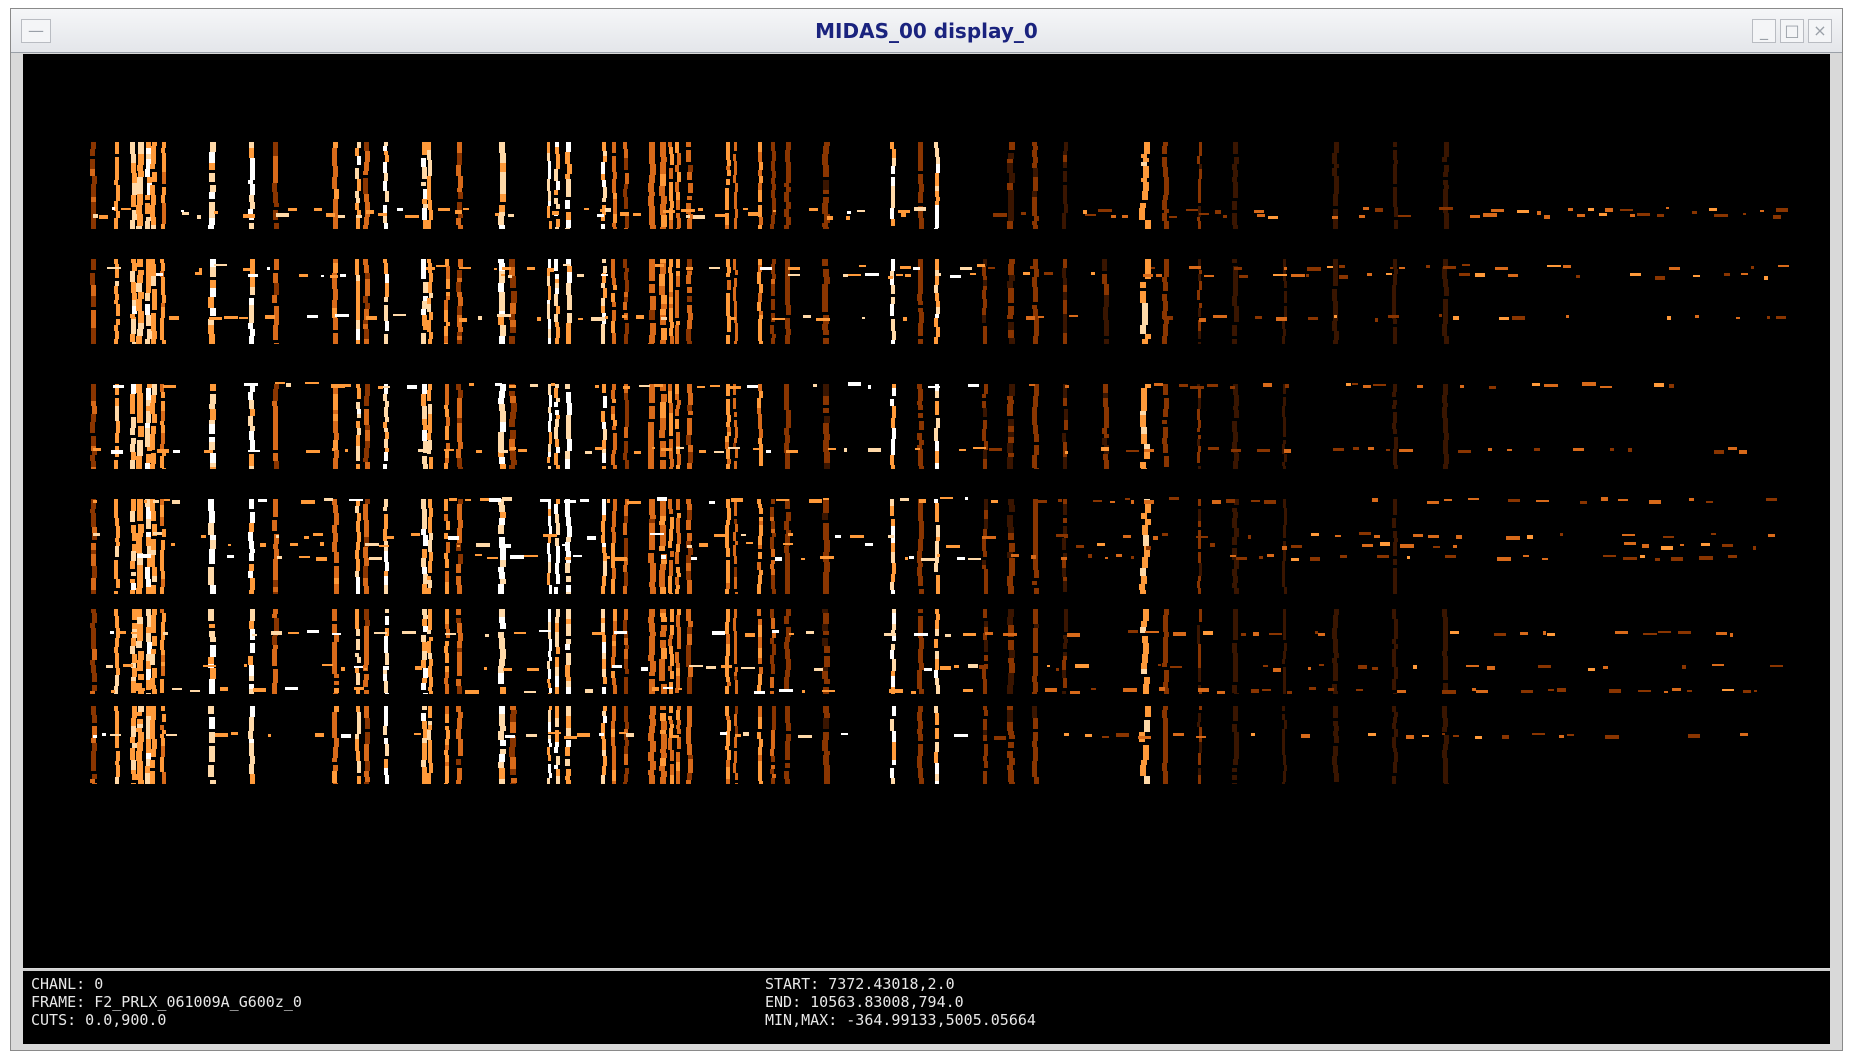 This screenshot has width=1853, height=1059. What do you see at coordinates (1820, 31) in the screenshot?
I see `close-icon: ×` at bounding box center [1820, 31].